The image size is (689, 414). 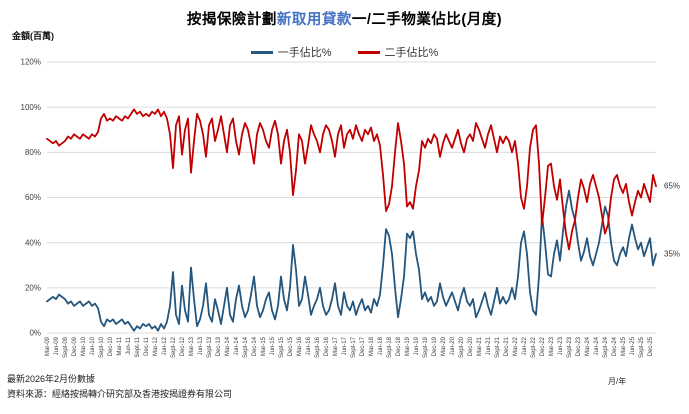 I want to click on x-tick-label: Jun-09, so click(x=57, y=345).